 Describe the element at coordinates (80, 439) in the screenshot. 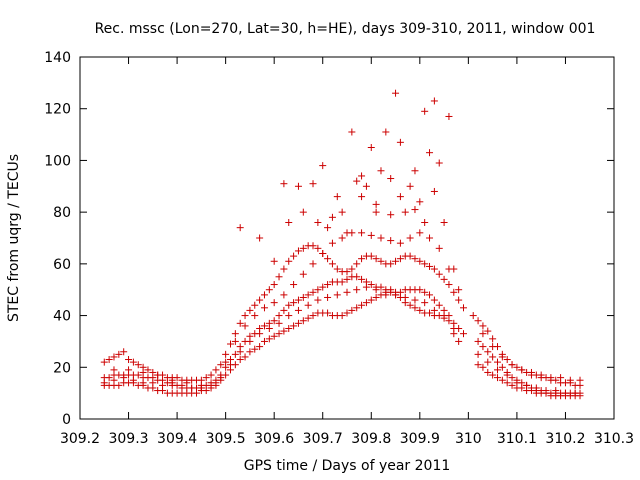

I see `x-tick-label: 309.2` at that location.